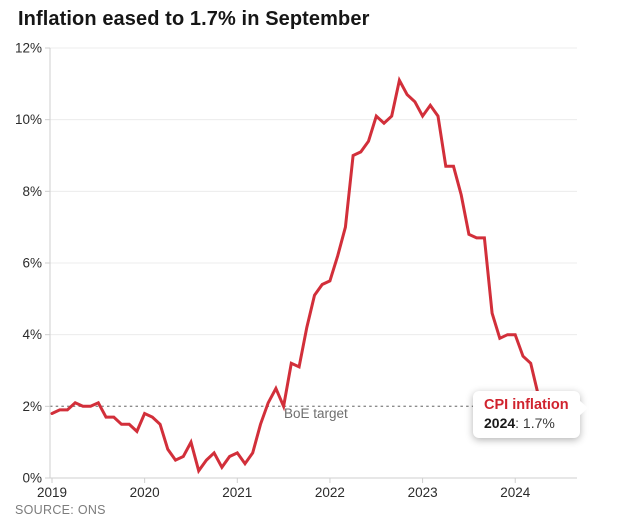 This screenshot has width=621, height=530. What do you see at coordinates (145, 492) in the screenshot?
I see `x-tick-label: 2020` at bounding box center [145, 492].